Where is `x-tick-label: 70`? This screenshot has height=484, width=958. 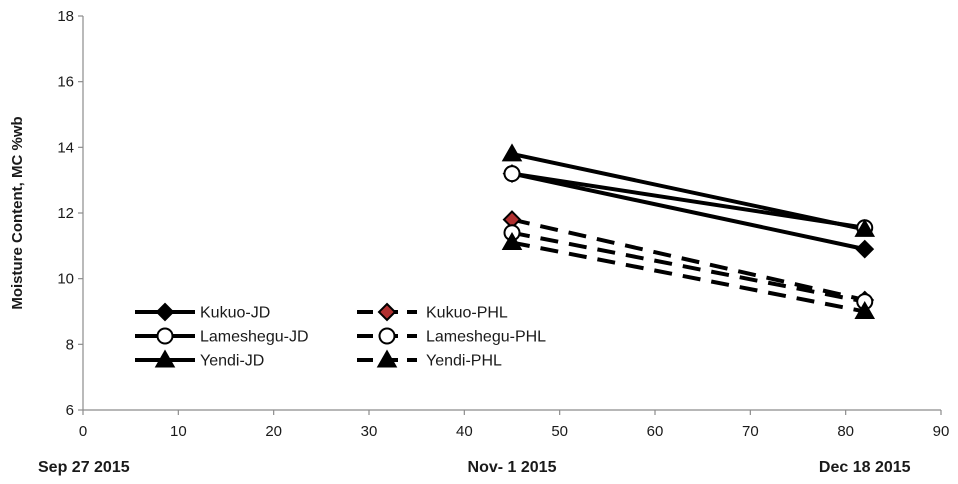 x-tick-label: 70 is located at coordinates (750, 431).